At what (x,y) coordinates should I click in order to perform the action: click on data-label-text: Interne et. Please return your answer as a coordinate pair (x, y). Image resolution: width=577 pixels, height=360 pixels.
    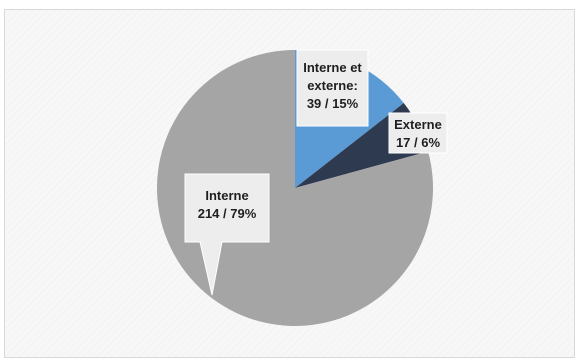
    Looking at the image, I should click on (332, 67).